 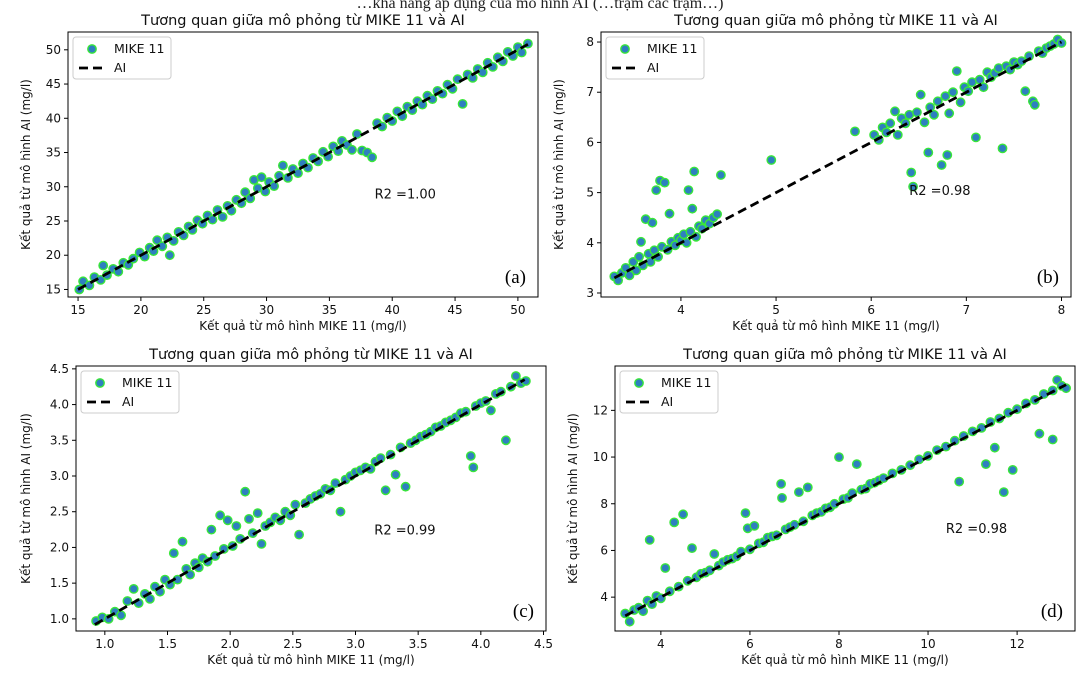 I want to click on x-tick-label: 2.0, so click(x=230, y=644).